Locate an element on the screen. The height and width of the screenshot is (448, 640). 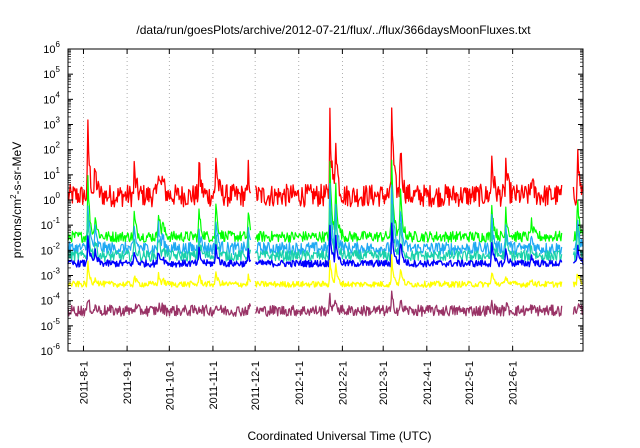
x-axis-label: Coordinated Universal Time (UTC) is located at coordinates (339, 436).